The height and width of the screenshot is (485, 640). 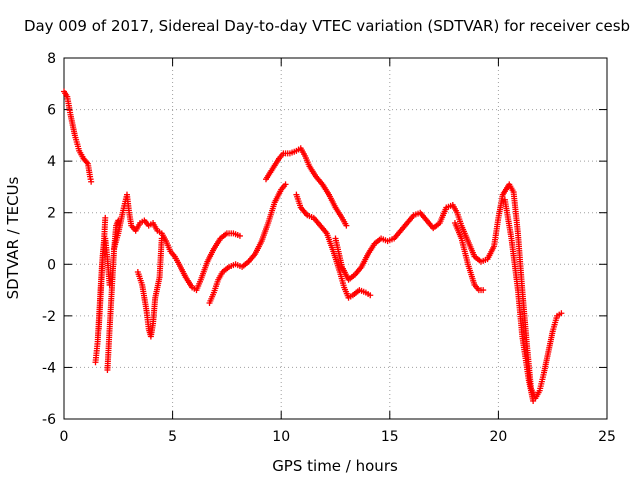 What do you see at coordinates (51, 162) in the screenshot?
I see `y-tick-label: 4` at bounding box center [51, 162].